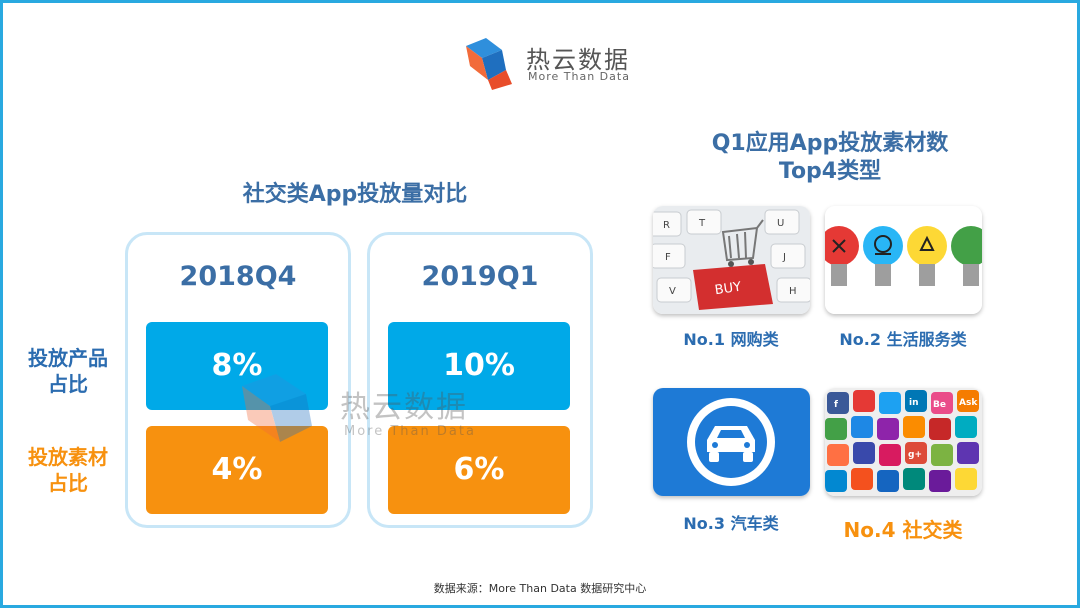 Image resolution: width=1080 pixels, height=608 pixels. I want to click on svg-text: V, so click(672, 291).